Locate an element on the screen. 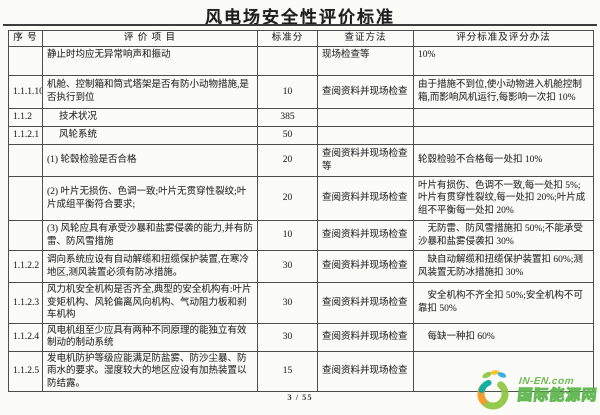 This screenshot has height=415, width=600. page-number: 3 / 55 is located at coordinates (300, 397).